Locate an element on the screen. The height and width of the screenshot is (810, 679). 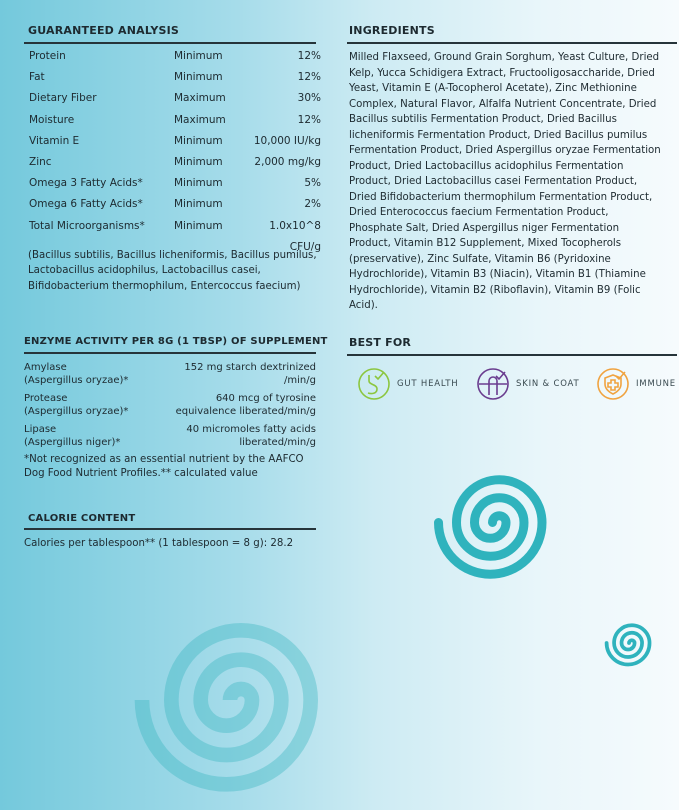
nutrient-name: Fat is located at coordinates (37, 77).